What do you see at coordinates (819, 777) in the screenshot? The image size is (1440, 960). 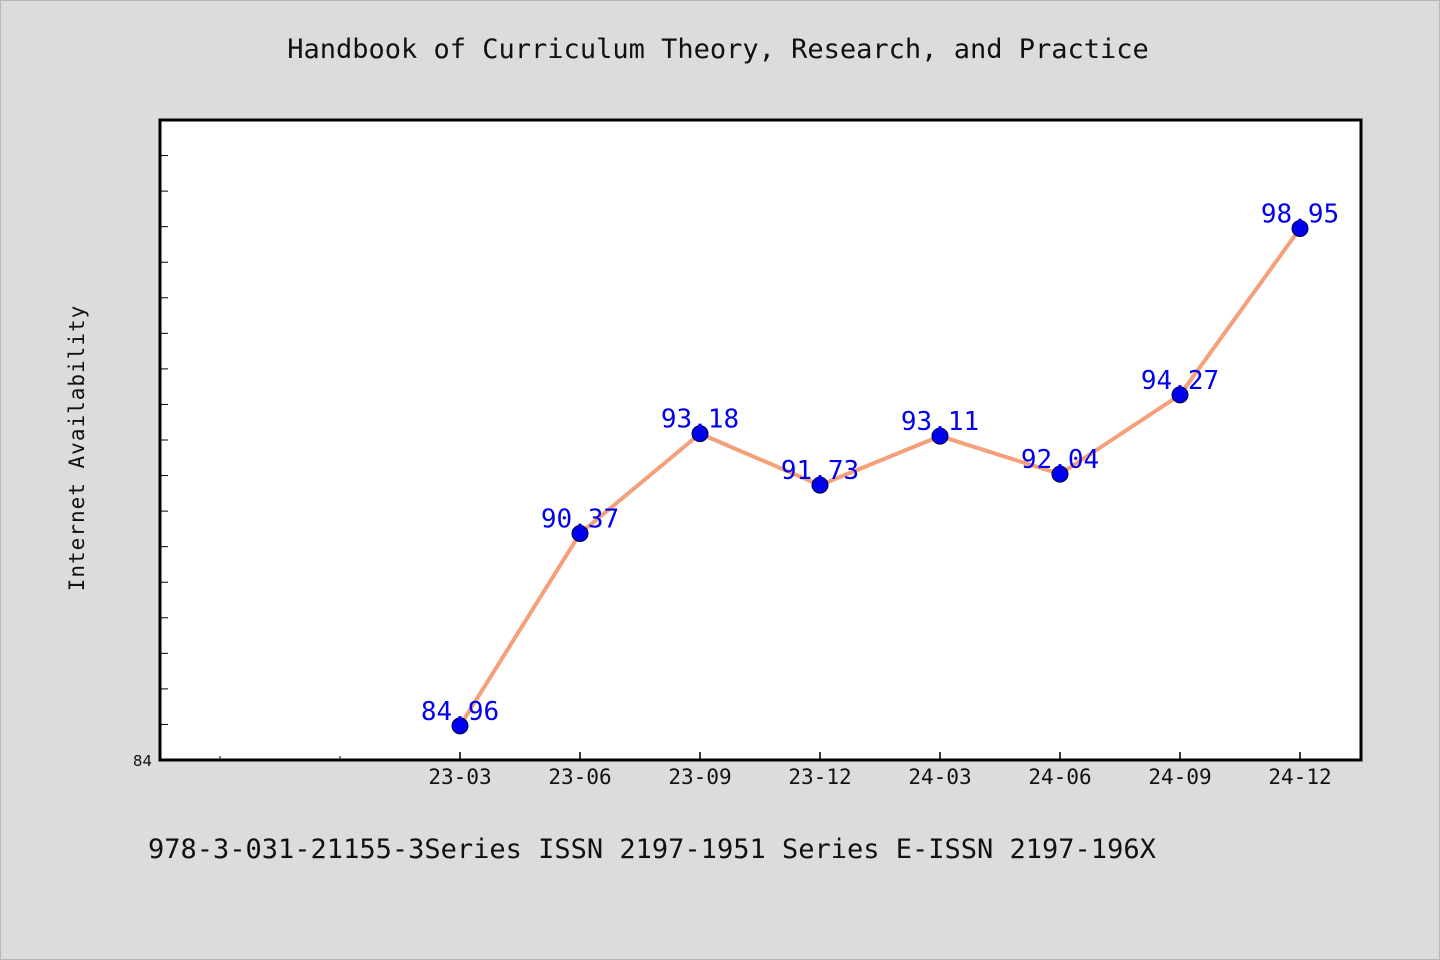 I see `x-tick-label: 23-12` at bounding box center [819, 777].